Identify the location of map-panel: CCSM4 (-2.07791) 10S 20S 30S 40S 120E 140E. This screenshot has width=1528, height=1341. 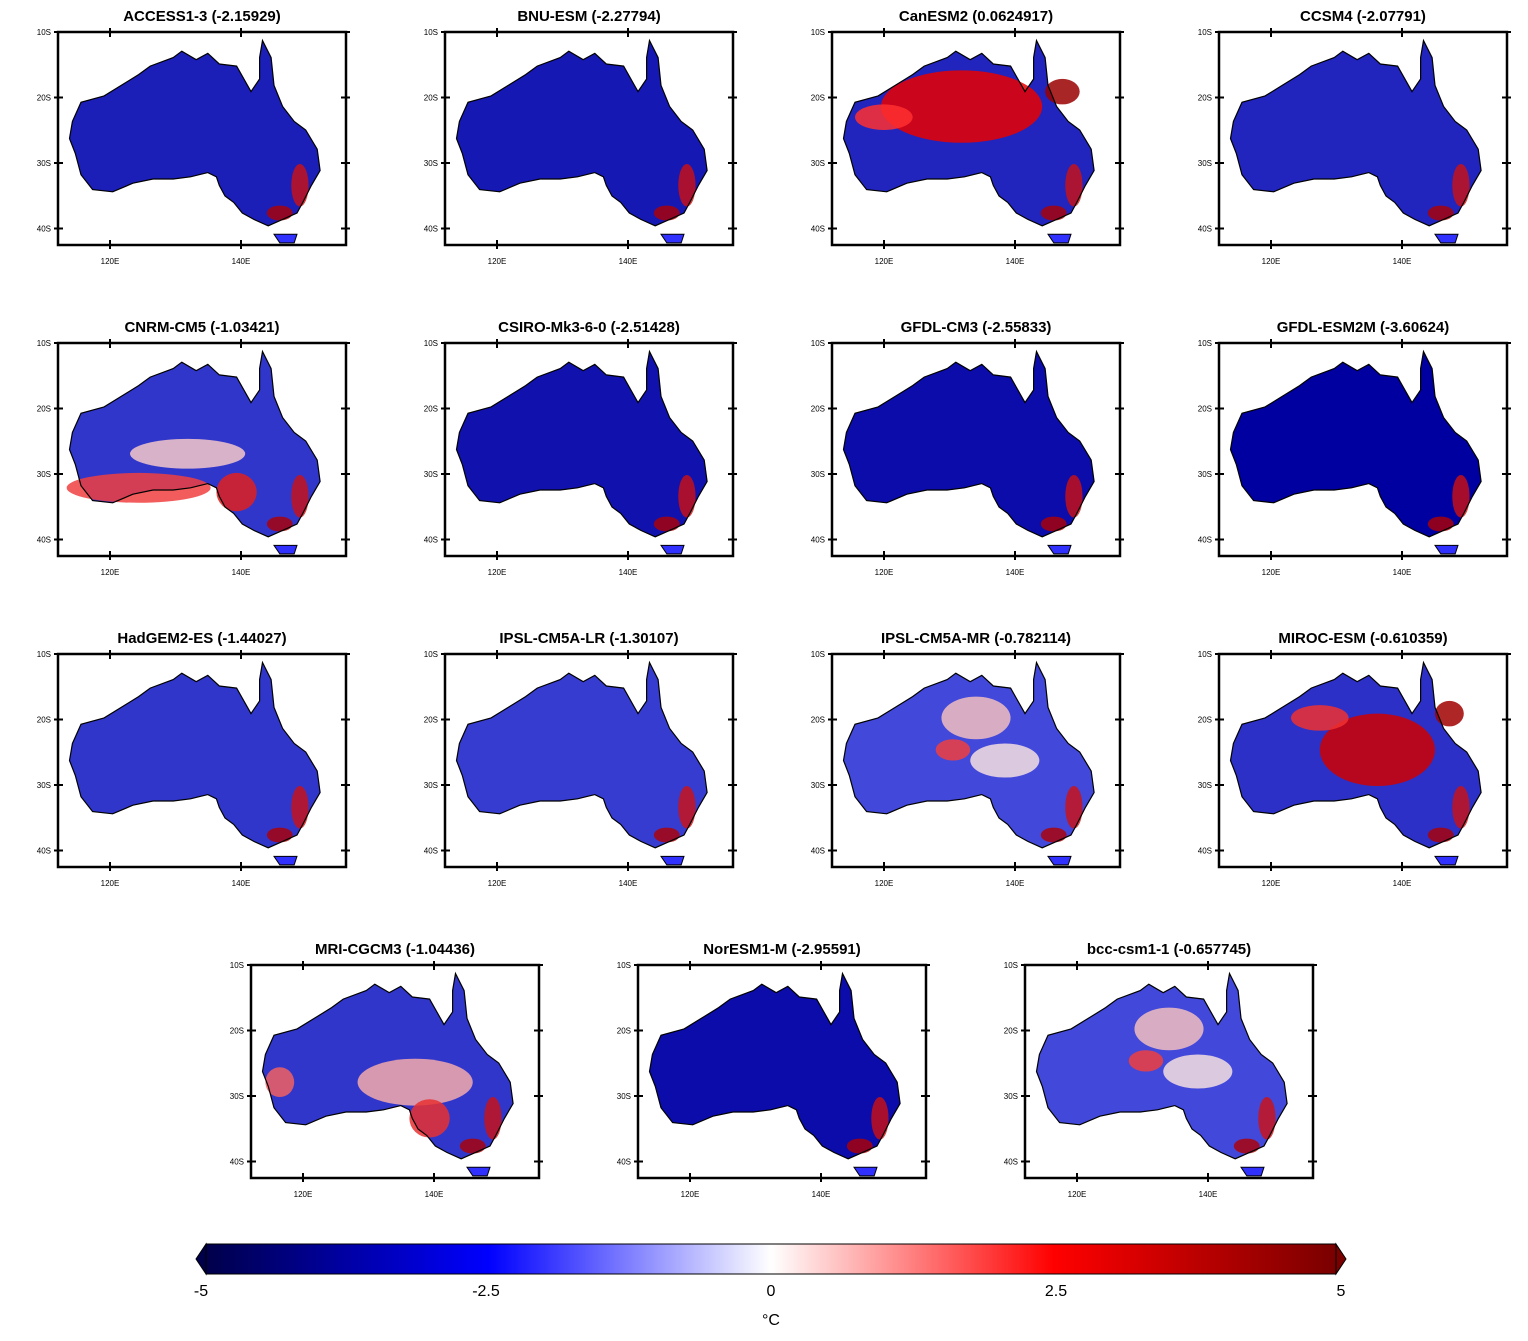
(1354, 137).